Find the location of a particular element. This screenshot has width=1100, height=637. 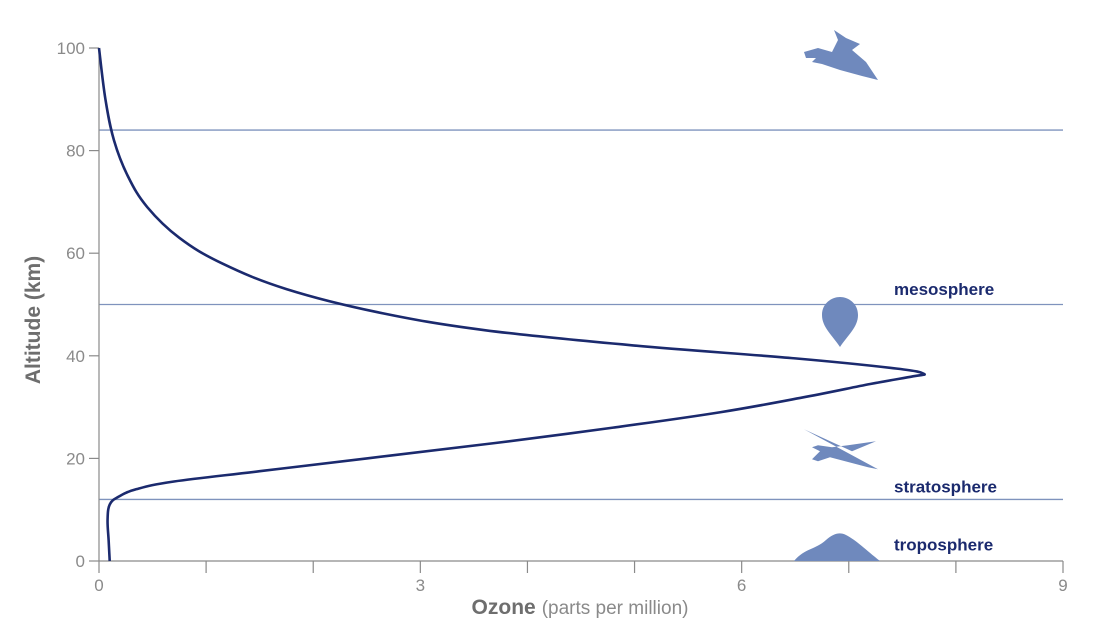

layer-label-troposphere: troposphere is located at coordinates (943, 545).